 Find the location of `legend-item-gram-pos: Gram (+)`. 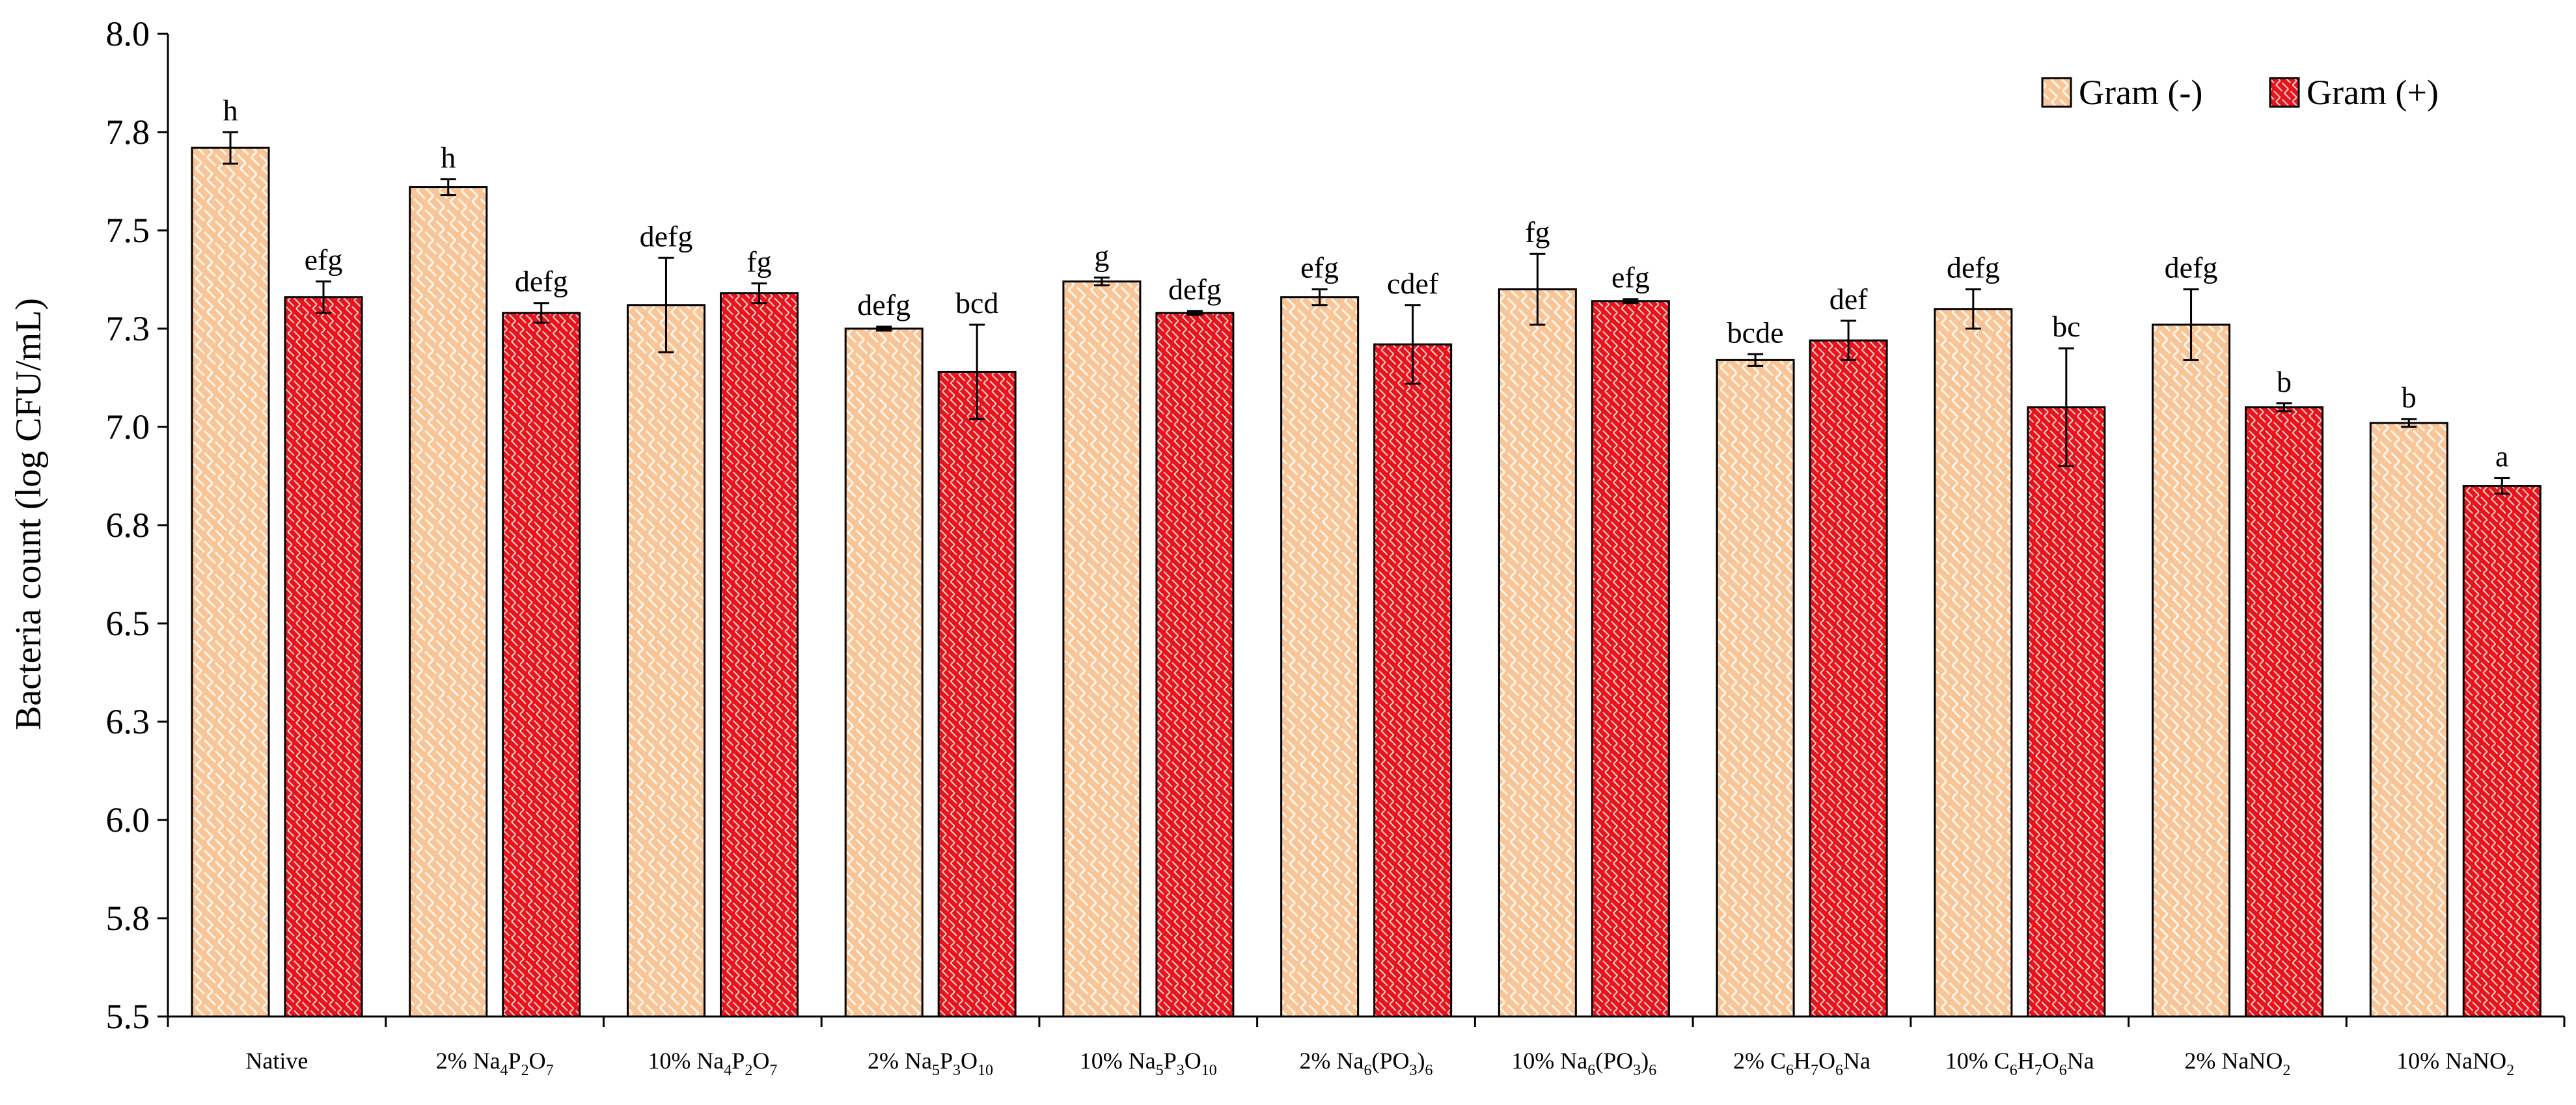

legend-item-gram-pos: Gram (+) is located at coordinates (2354, 92).